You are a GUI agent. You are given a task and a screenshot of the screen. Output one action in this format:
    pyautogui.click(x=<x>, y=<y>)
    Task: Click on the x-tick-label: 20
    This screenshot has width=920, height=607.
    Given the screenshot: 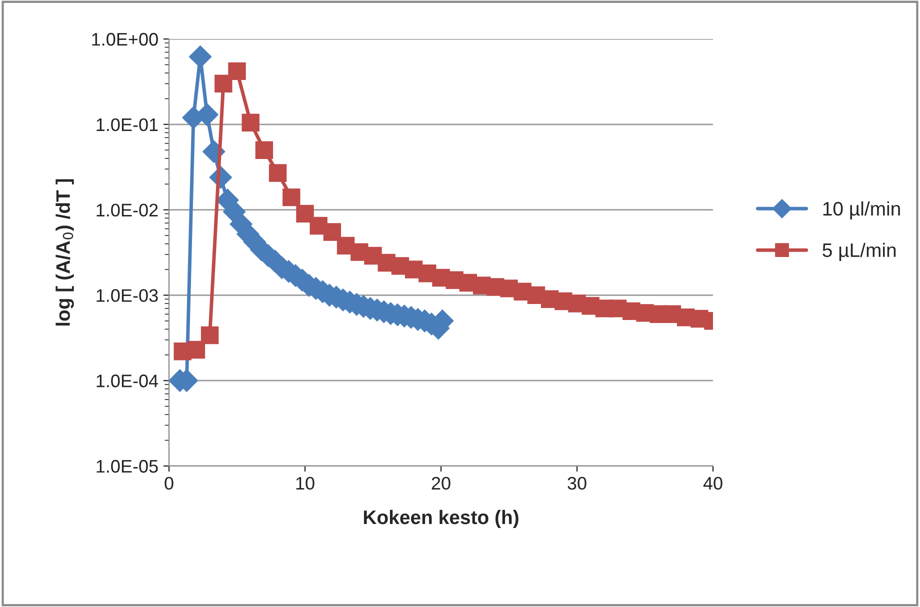 What is the action you would take?
    pyautogui.click(x=441, y=483)
    